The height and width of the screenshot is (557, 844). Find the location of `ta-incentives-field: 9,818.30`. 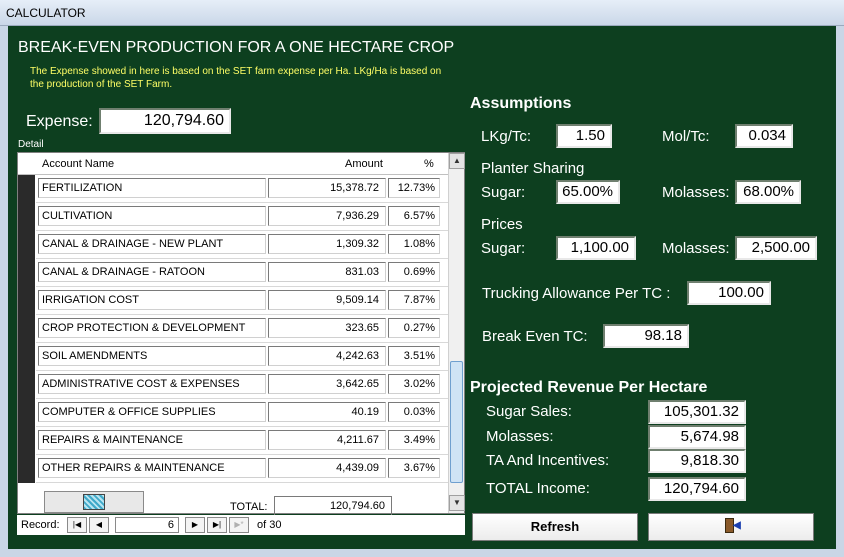

ta-incentives-field: 9,818.30 is located at coordinates (697, 461).